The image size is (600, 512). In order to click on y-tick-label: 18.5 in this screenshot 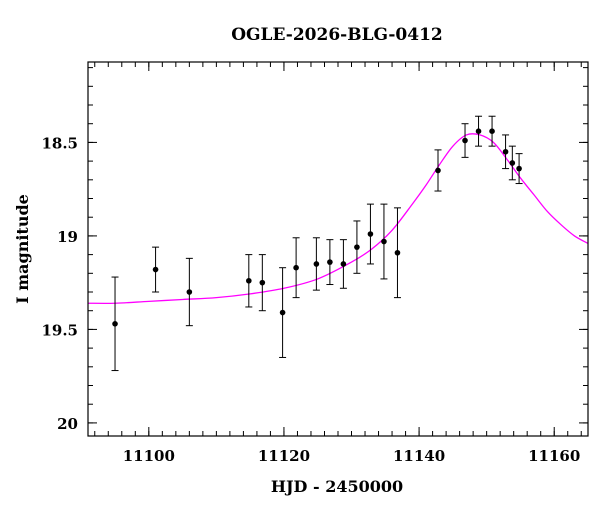, I will do `click(59, 143)`.